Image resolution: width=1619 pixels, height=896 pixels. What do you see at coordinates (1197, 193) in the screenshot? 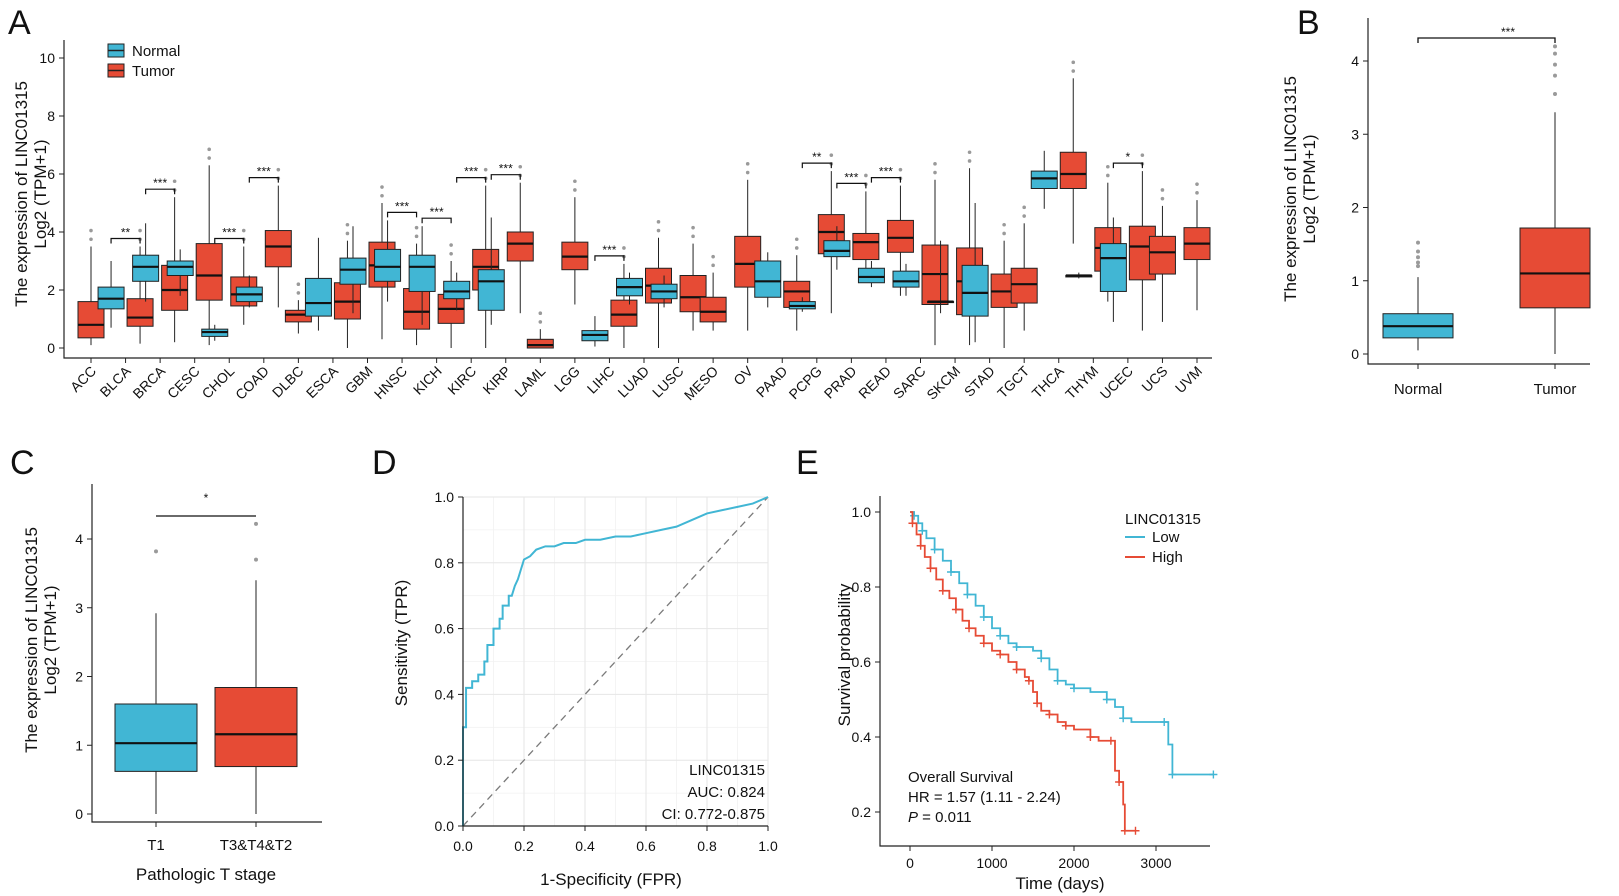
I see `box-tumor-uvm-outlier` at bounding box center [1197, 193].